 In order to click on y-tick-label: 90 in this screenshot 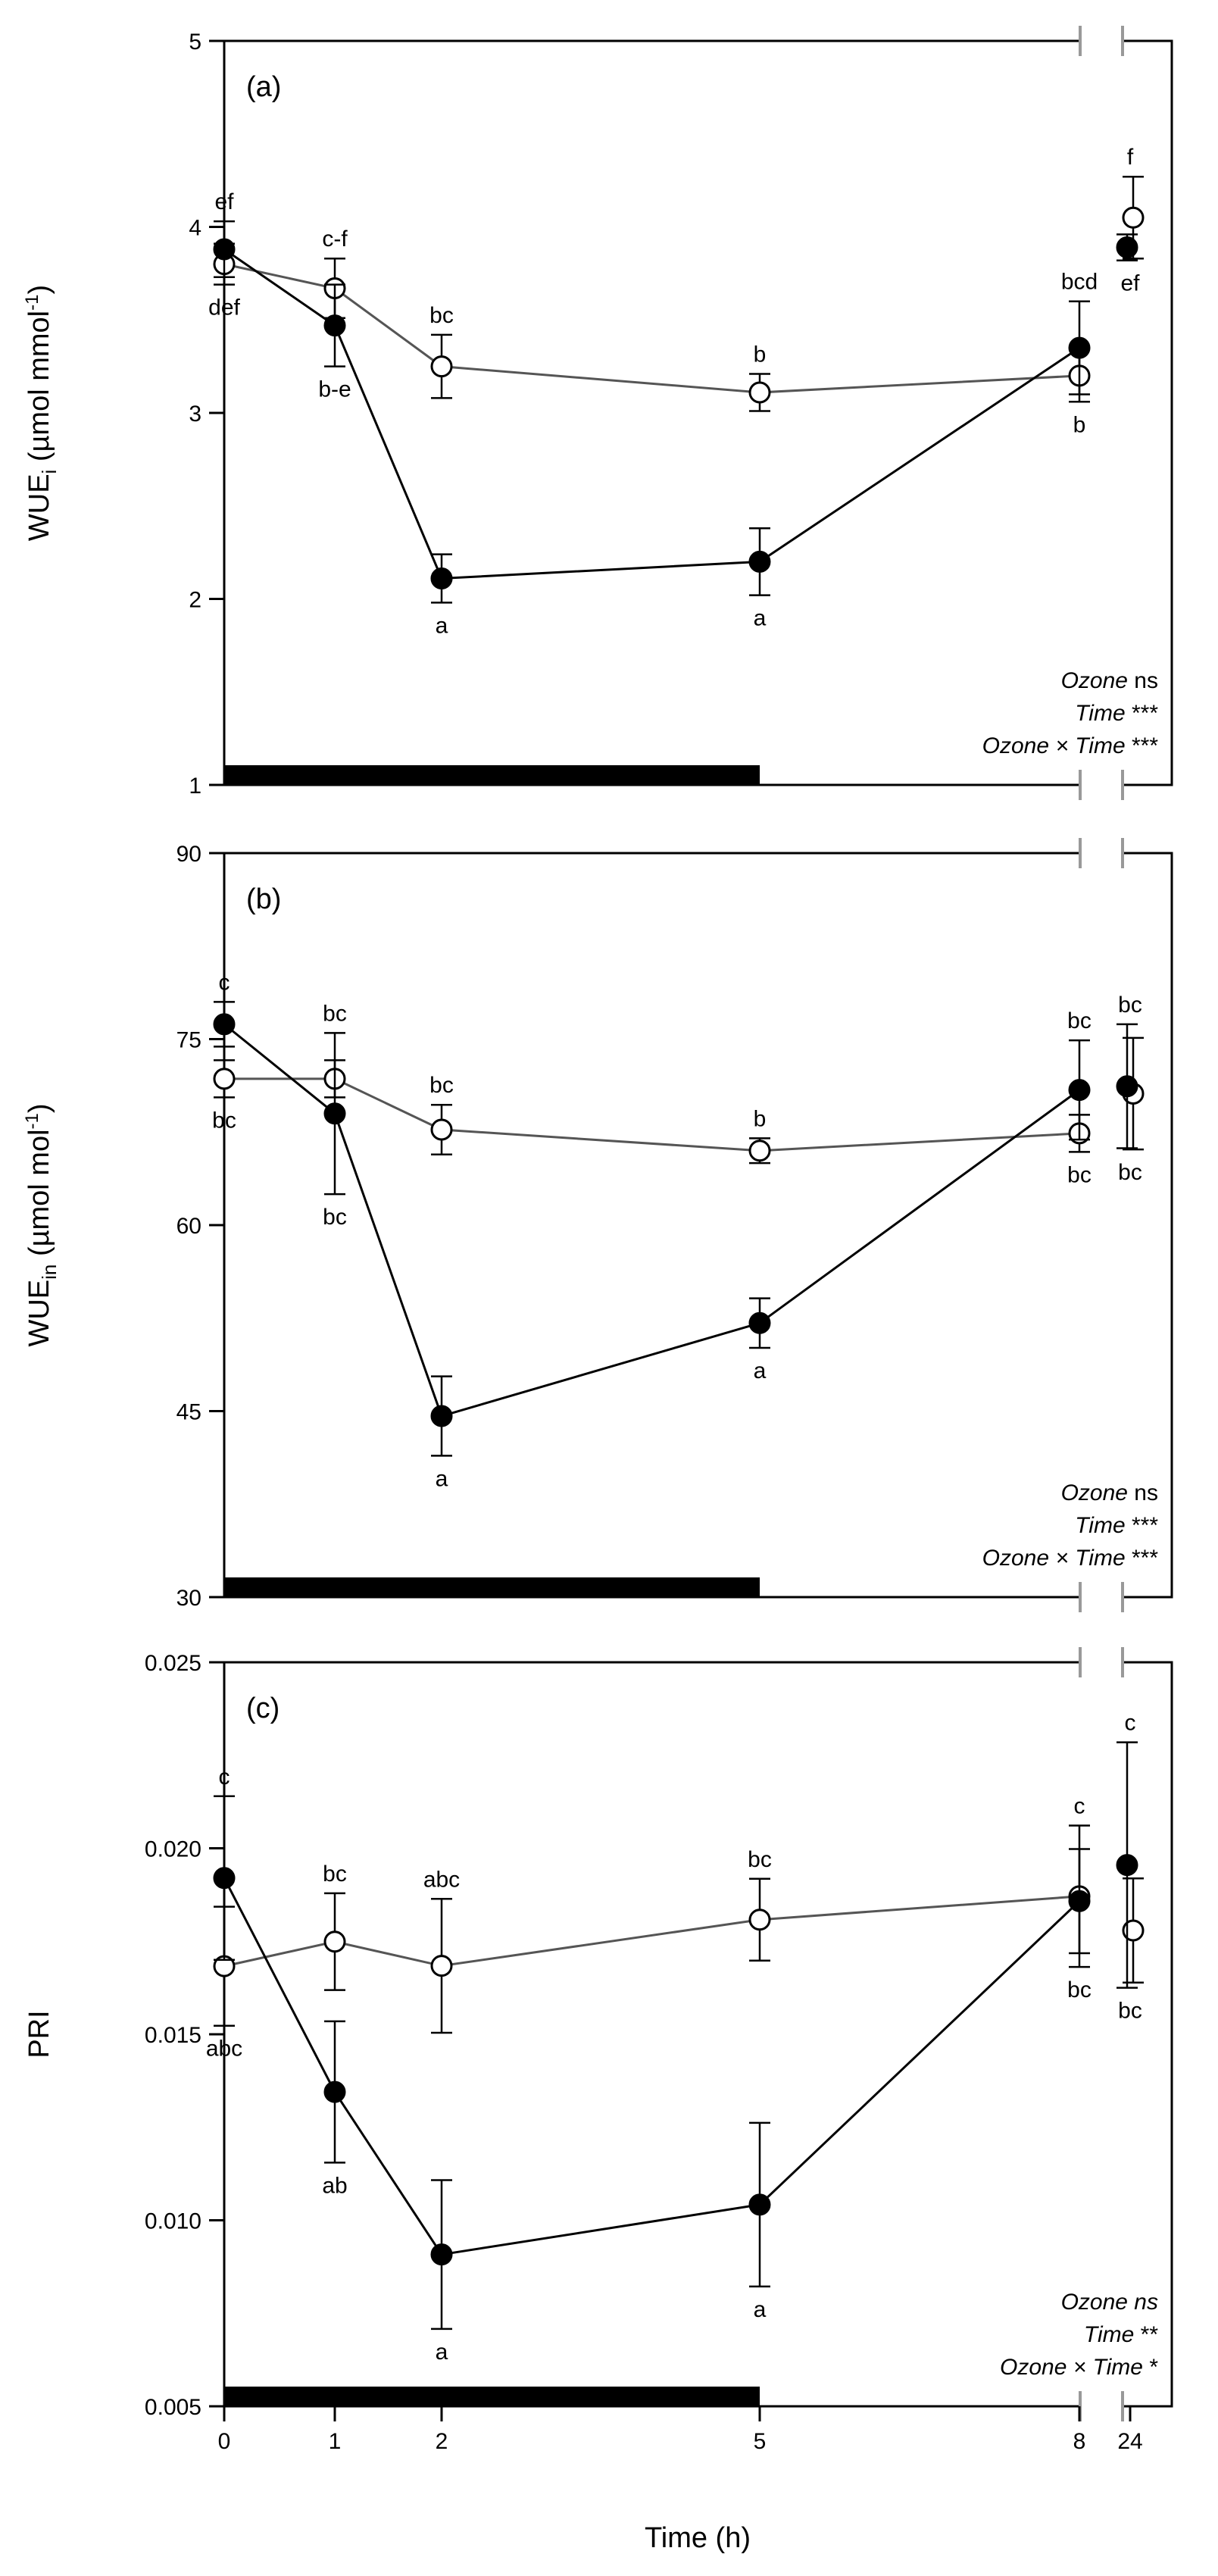, I will do `click(188, 854)`.